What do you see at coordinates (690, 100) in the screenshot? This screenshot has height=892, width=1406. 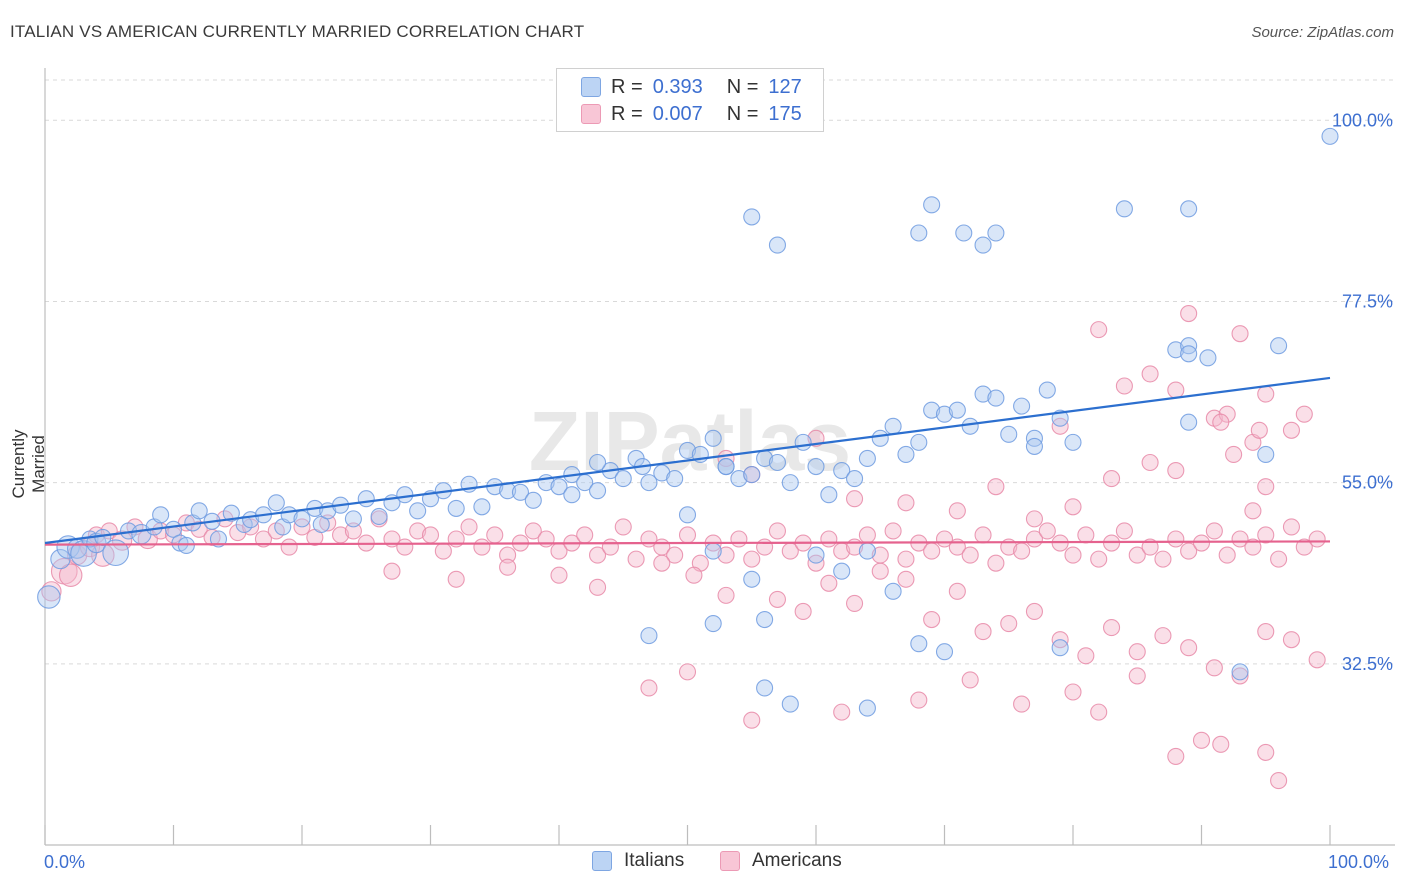 I see `correlation-legend: R = 0.393 N = 127 R = 0.007 N = 175` at bounding box center [690, 100].